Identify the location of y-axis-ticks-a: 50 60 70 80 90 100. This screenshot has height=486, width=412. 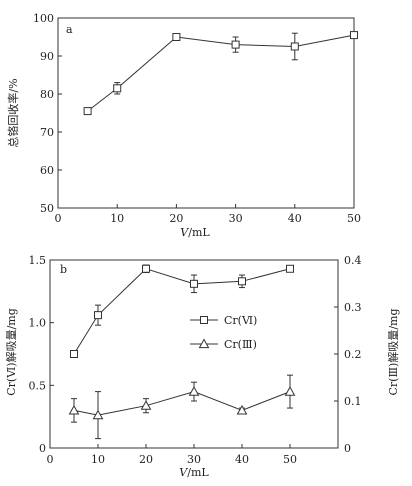
(47, 113).